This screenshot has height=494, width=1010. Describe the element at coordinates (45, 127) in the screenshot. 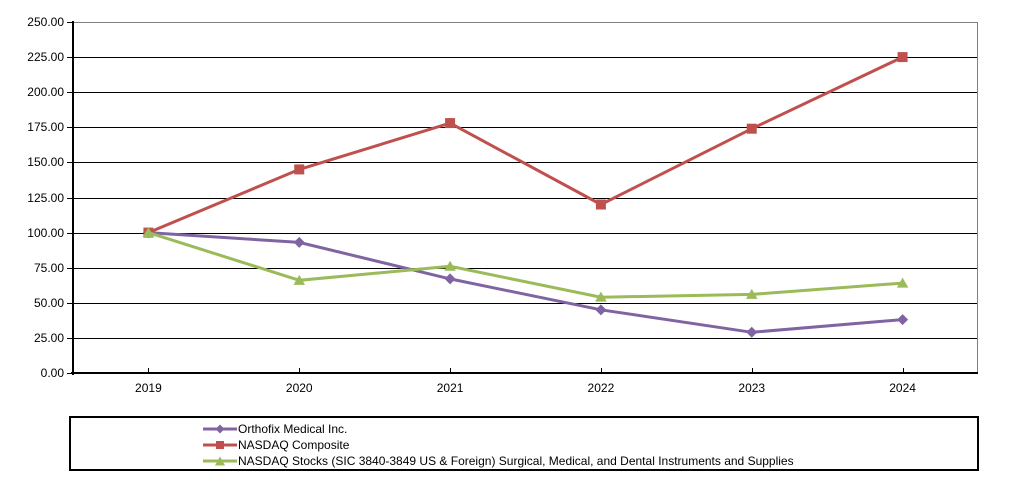

I see `y-axis-tick-label: 175.00` at that location.